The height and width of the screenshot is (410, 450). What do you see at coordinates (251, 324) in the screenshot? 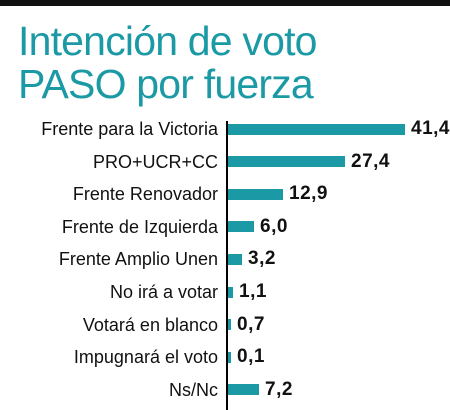
I see `value-label: 0,7` at bounding box center [251, 324].